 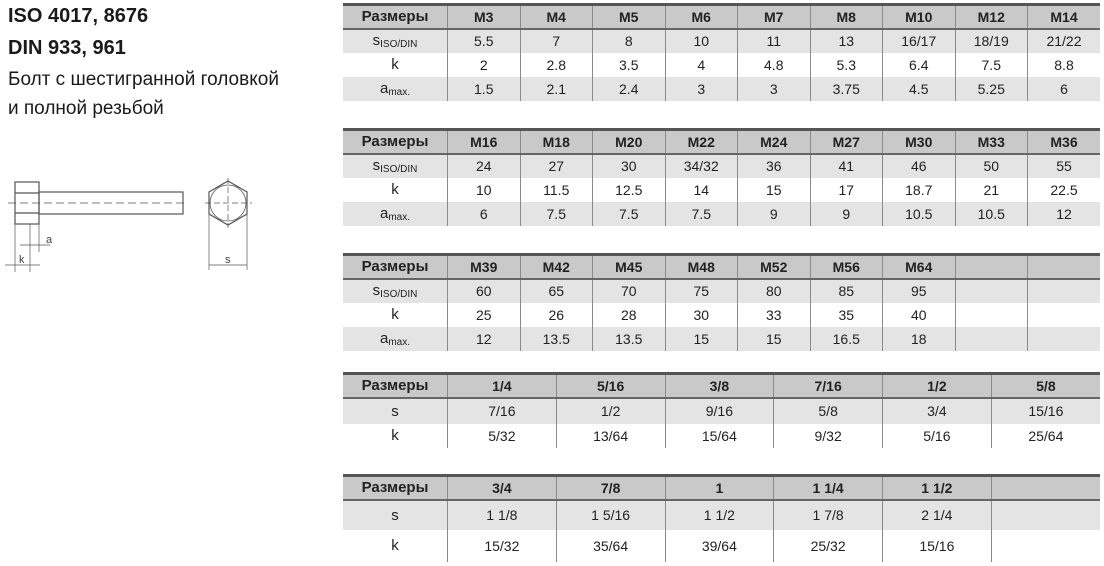 What do you see at coordinates (846, 338) in the screenshot?
I see `table-cell: 16.5` at bounding box center [846, 338].